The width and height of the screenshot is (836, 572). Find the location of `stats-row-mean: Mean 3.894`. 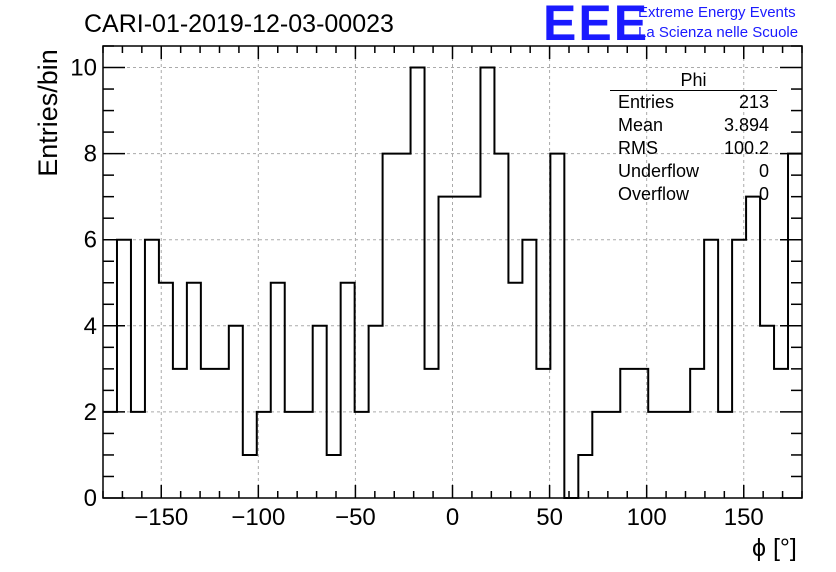

stats-row-mean: Mean 3.894 is located at coordinates (693, 125).